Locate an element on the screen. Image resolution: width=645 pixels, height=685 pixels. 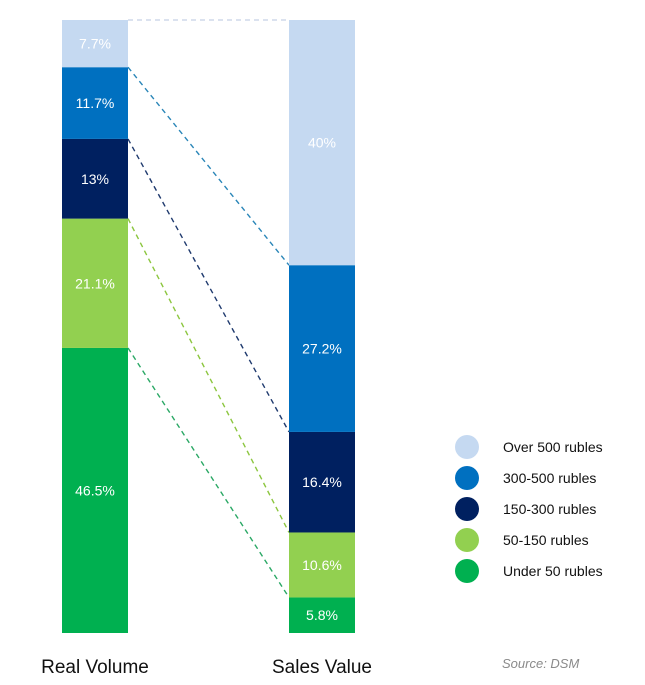
data-label-sales-value-under-50-rubles: 5.8% is located at coordinates (322, 615).